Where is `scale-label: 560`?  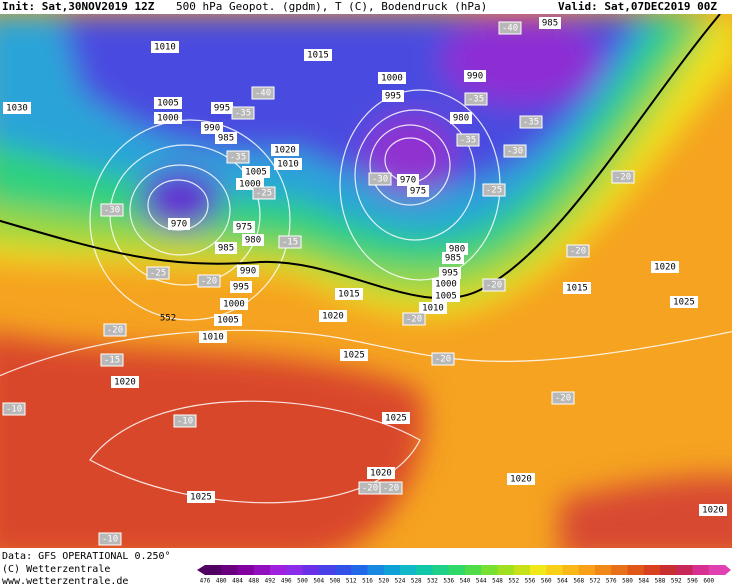
scale-label: 560 is located at coordinates (546, 581).